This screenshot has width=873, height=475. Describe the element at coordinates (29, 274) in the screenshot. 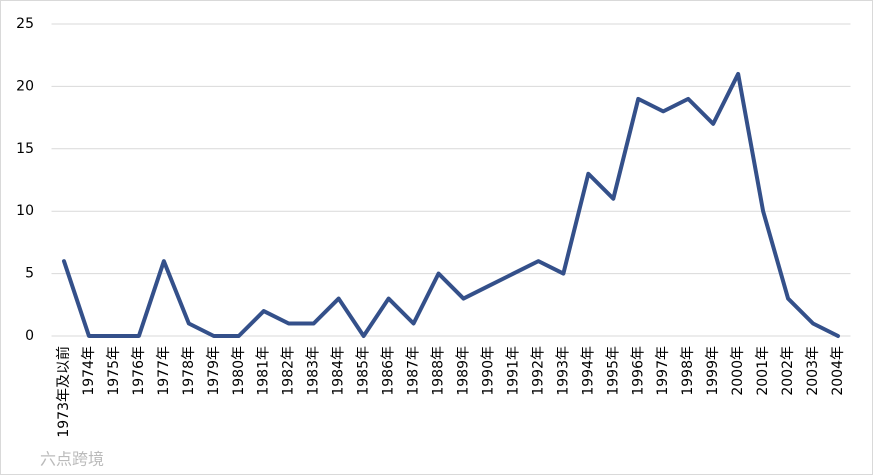

I see `y-tick-label: 5` at that location.